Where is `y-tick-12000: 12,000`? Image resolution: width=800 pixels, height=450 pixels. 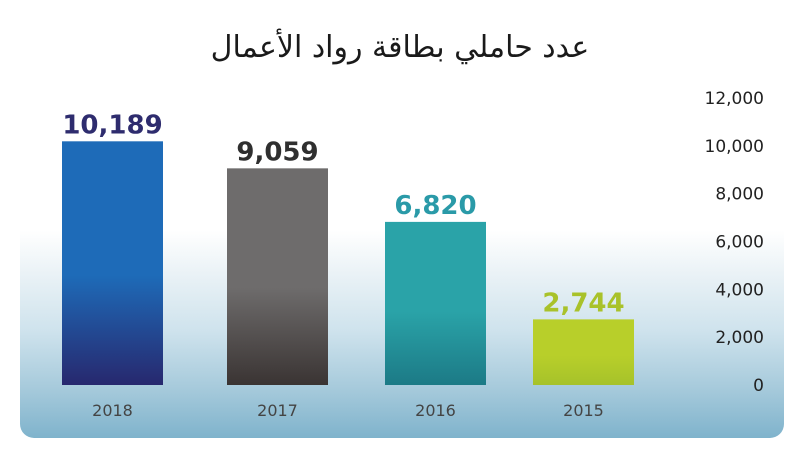 y-tick-12000: 12,000 is located at coordinates (734, 99).